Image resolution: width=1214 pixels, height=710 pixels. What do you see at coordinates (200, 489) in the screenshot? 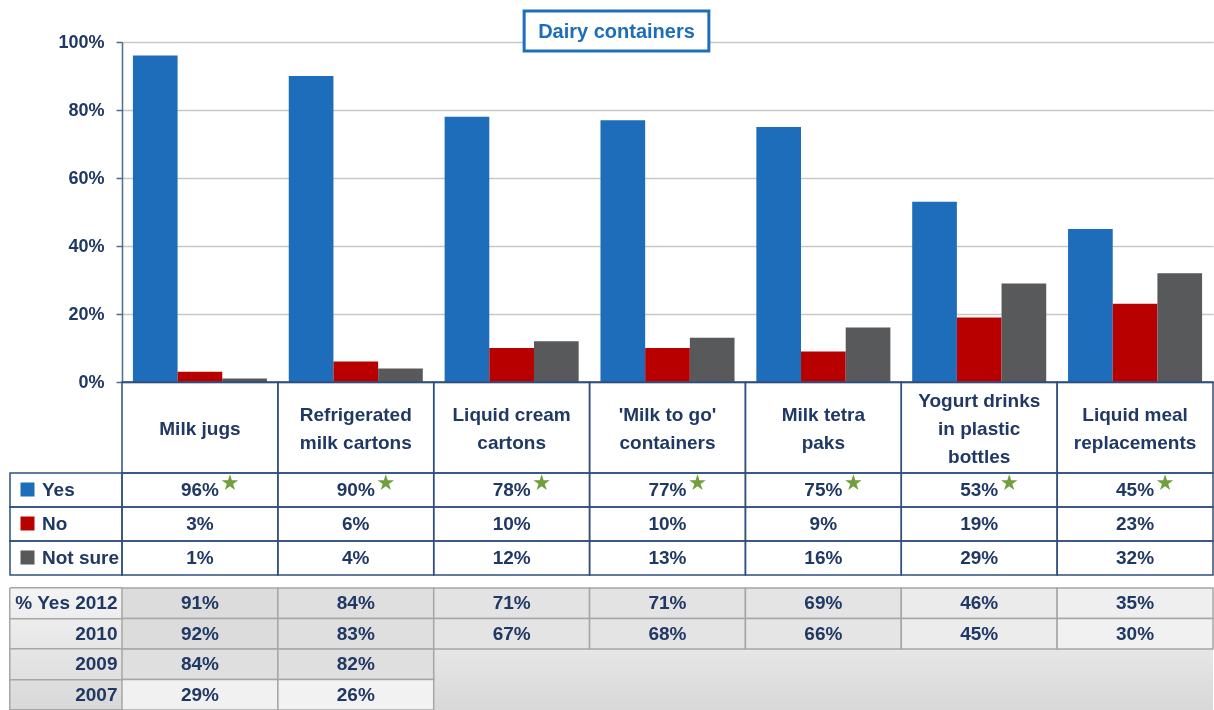
I see `data-label: 96%` at bounding box center [200, 489].